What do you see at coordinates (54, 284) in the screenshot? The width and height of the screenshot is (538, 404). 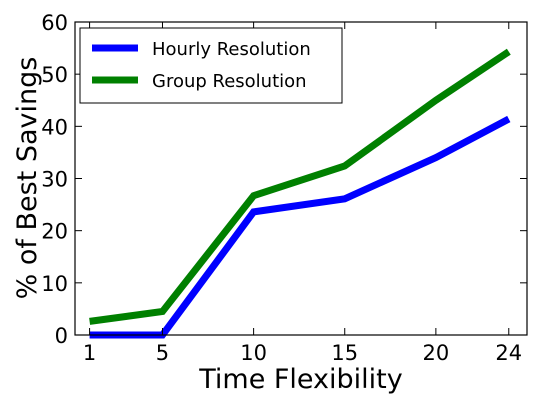 I see `y-tick-label: 10` at bounding box center [54, 284].